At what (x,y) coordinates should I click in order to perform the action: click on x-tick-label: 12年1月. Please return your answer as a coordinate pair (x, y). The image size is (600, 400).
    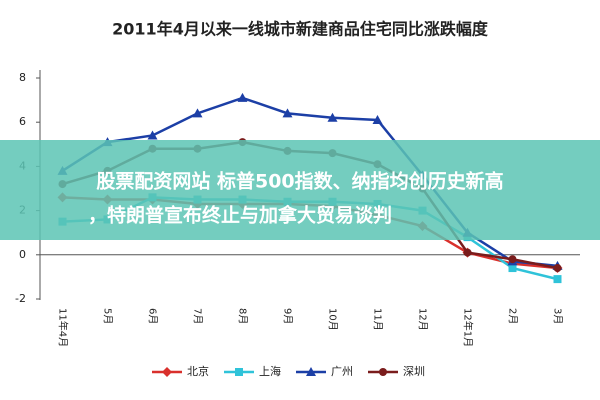
    Looking at the image, I should click on (468, 327).